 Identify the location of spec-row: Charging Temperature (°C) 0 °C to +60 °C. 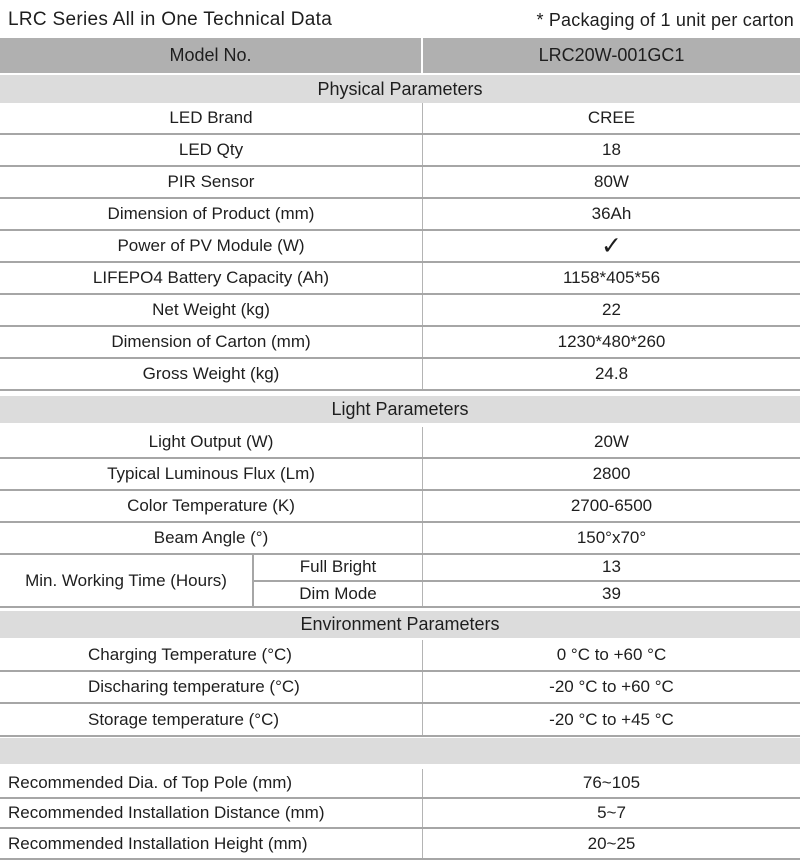
(400, 656).